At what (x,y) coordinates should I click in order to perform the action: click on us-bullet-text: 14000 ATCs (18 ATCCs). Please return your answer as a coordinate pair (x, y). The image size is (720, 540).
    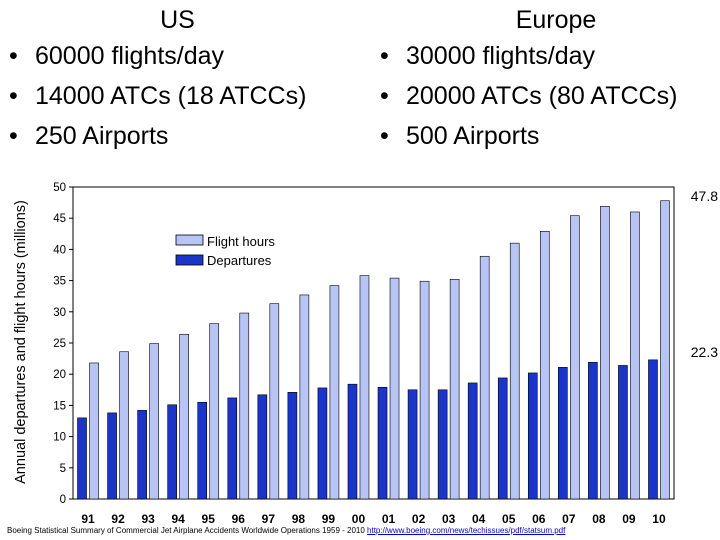
    Looking at the image, I should click on (171, 96).